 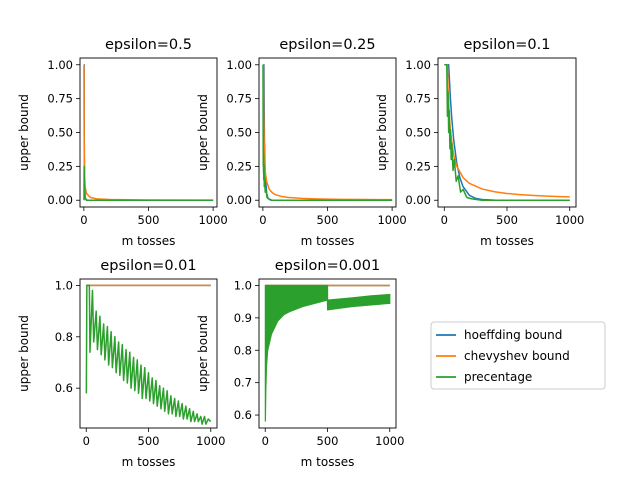 What do you see at coordinates (506, 45) in the screenshot?
I see `subplot-title: epsilon=0.1` at bounding box center [506, 45].